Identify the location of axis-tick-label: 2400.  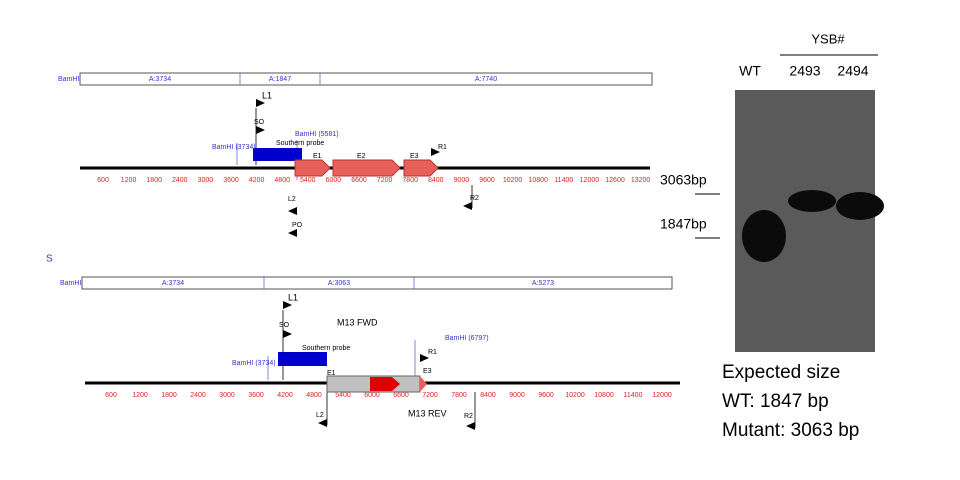
(198, 395).